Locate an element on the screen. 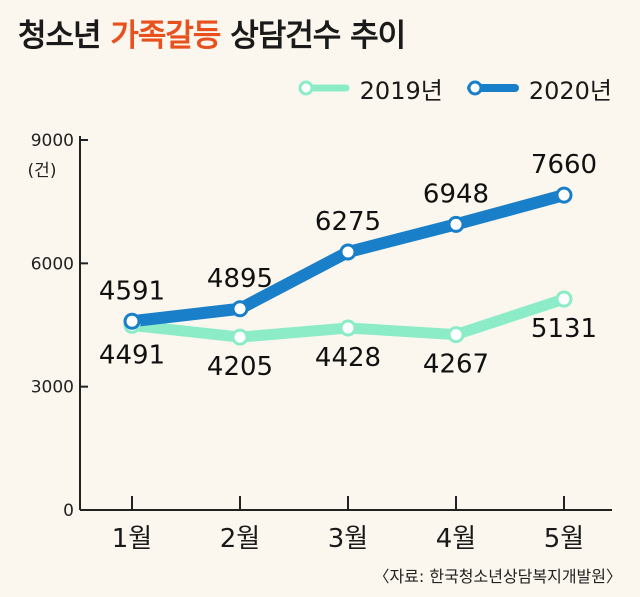 This screenshot has width=640, height=597. series-2020-data-label: 7660 is located at coordinates (564, 165).